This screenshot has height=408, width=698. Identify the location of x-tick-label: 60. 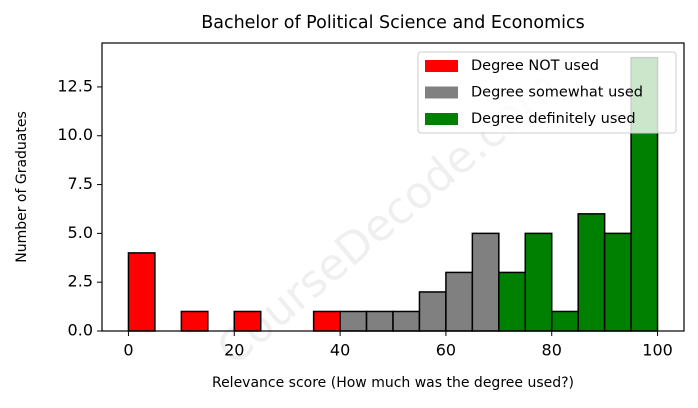
(446, 350).